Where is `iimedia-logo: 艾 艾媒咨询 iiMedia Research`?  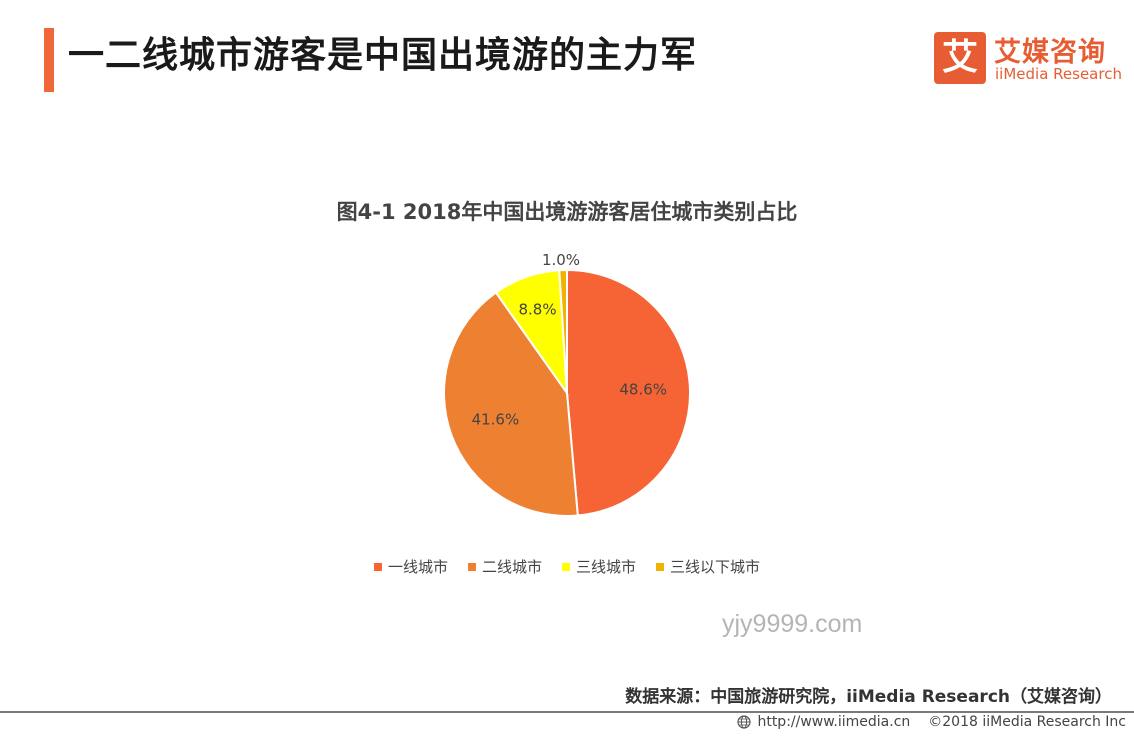
iimedia-logo: 艾 艾媒咨询 iiMedia Research is located at coordinates (1029, 59).